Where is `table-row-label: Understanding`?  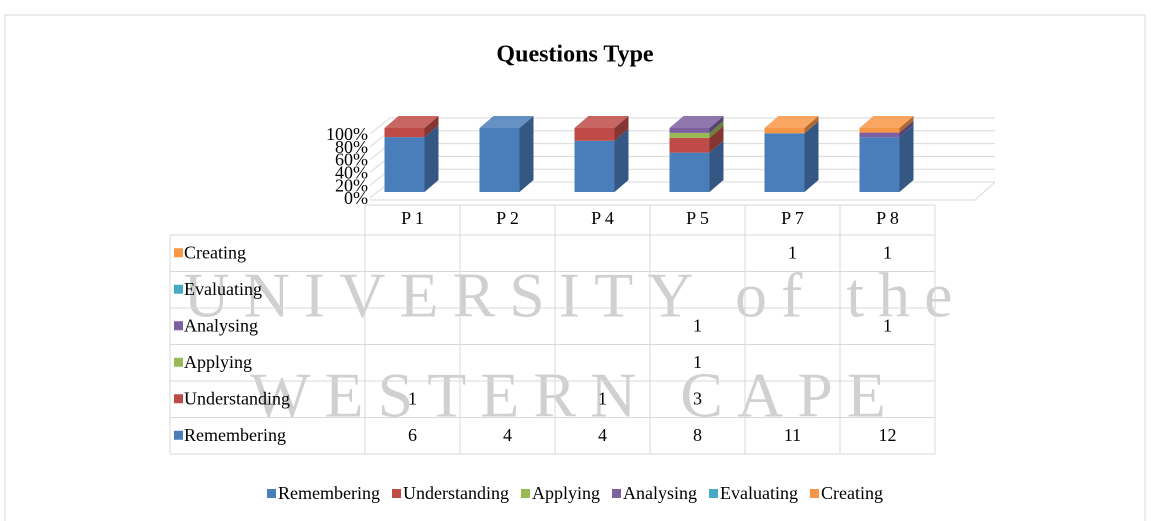
table-row-label: Understanding is located at coordinates (237, 398).